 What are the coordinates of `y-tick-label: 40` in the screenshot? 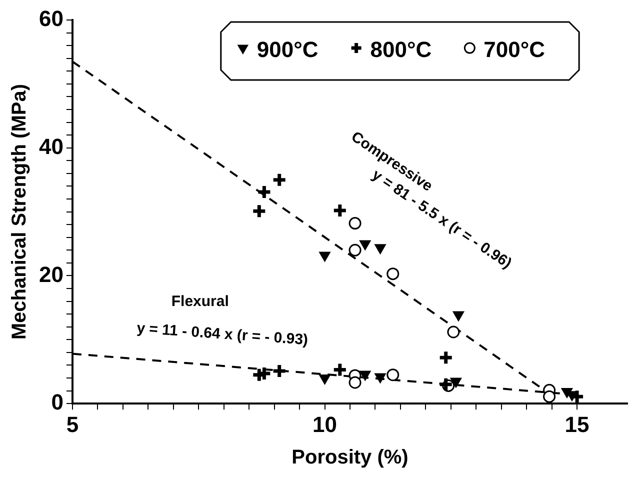 It's located at (51, 146).